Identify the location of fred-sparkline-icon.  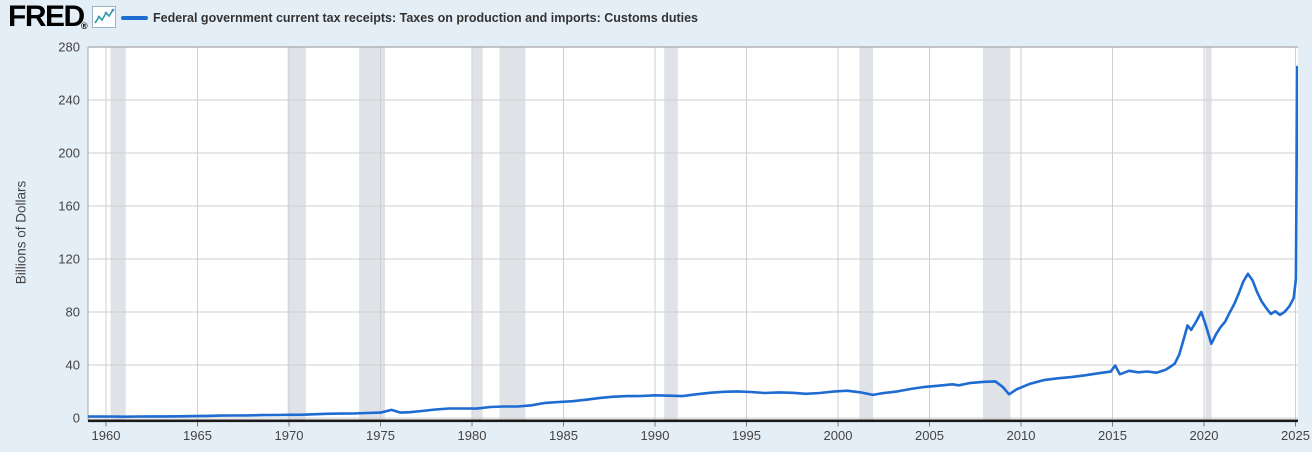
(104, 17).